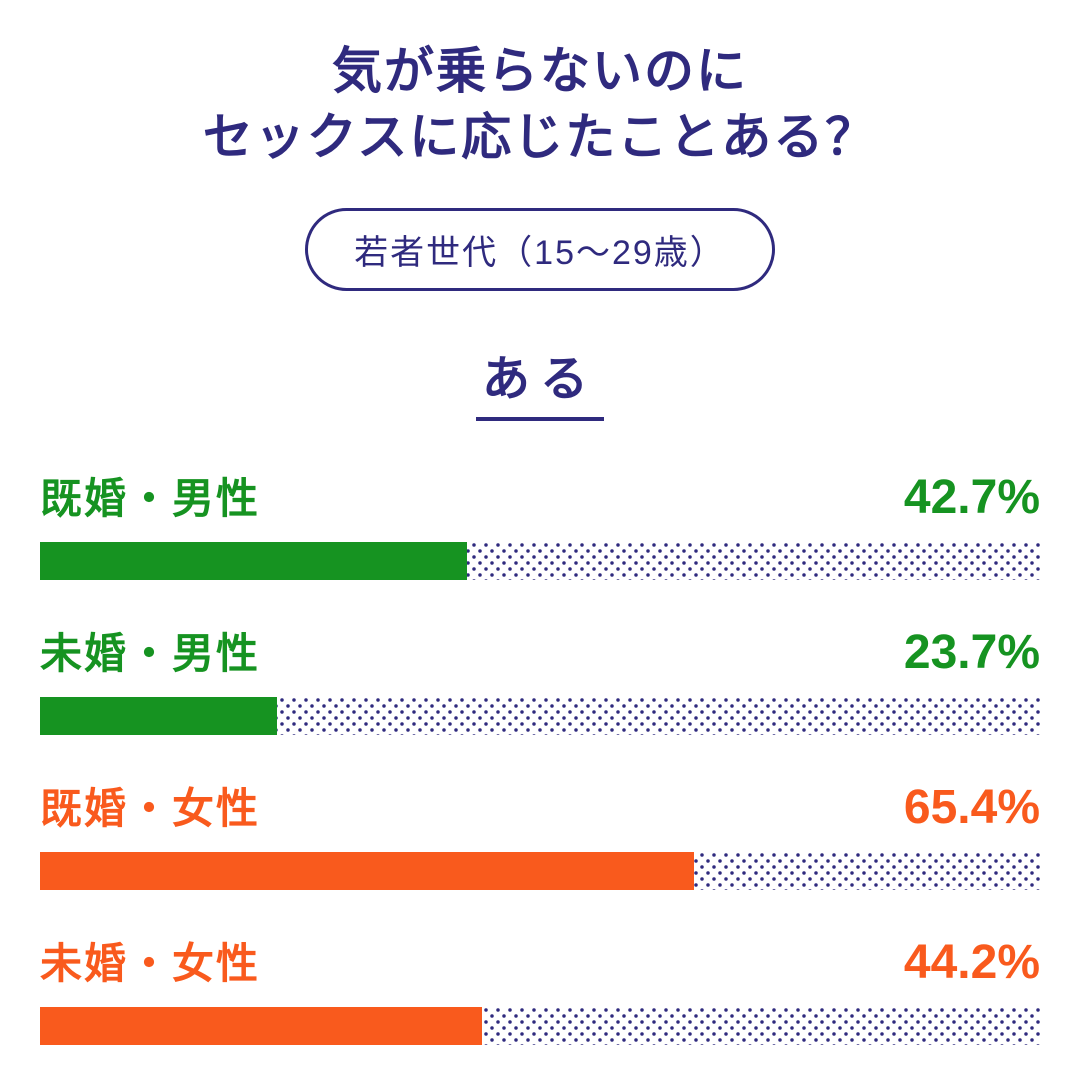 This screenshot has height=1080, width=1080. Describe the element at coordinates (540, 137) in the screenshot. I see `title-line-2: セックスに応じたことある？` at that location.